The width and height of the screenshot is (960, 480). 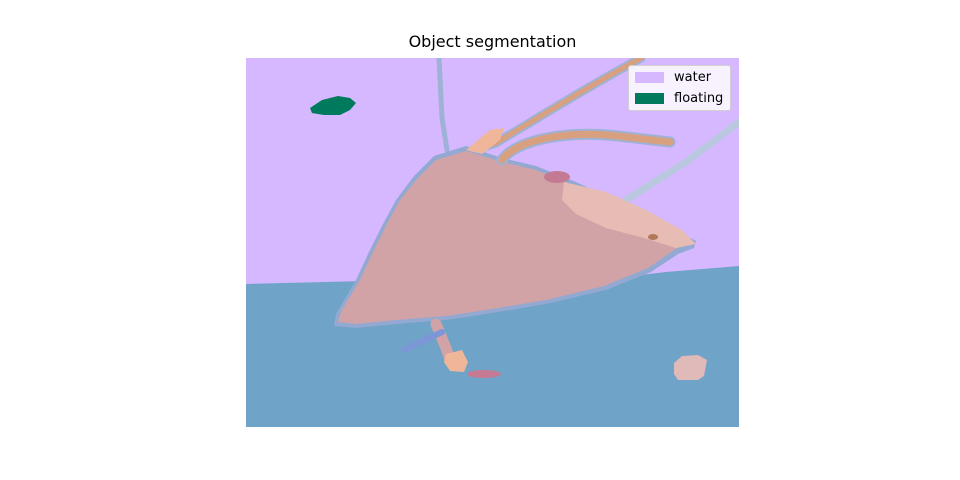 What do you see at coordinates (690, 367) in the screenshot?
I see `small-patch` at bounding box center [690, 367].